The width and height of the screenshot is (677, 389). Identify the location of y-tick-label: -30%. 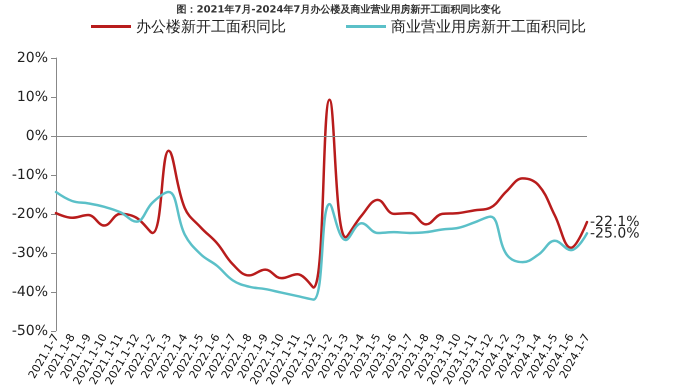
(30, 252).